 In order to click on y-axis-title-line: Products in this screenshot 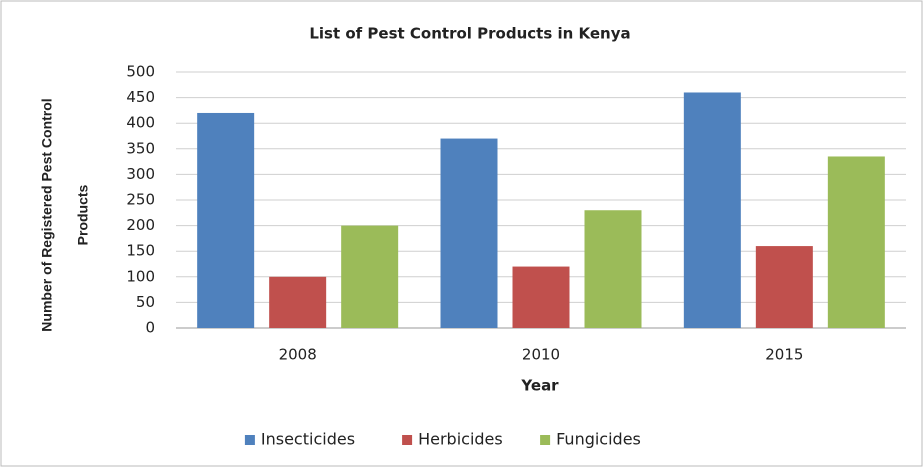, I will do `click(83, 214)`.